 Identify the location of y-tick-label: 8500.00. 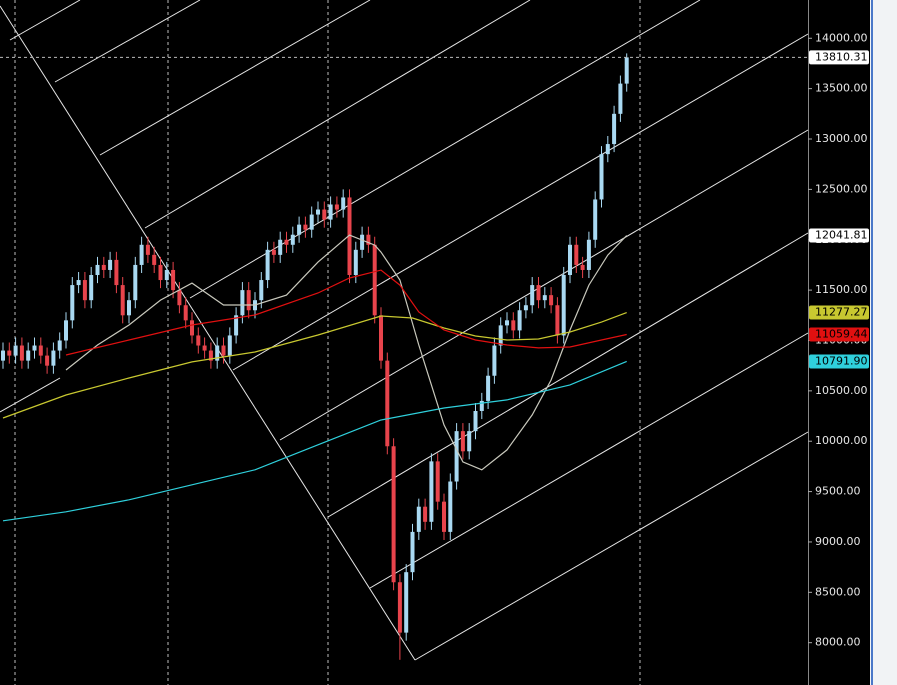
(838, 591).